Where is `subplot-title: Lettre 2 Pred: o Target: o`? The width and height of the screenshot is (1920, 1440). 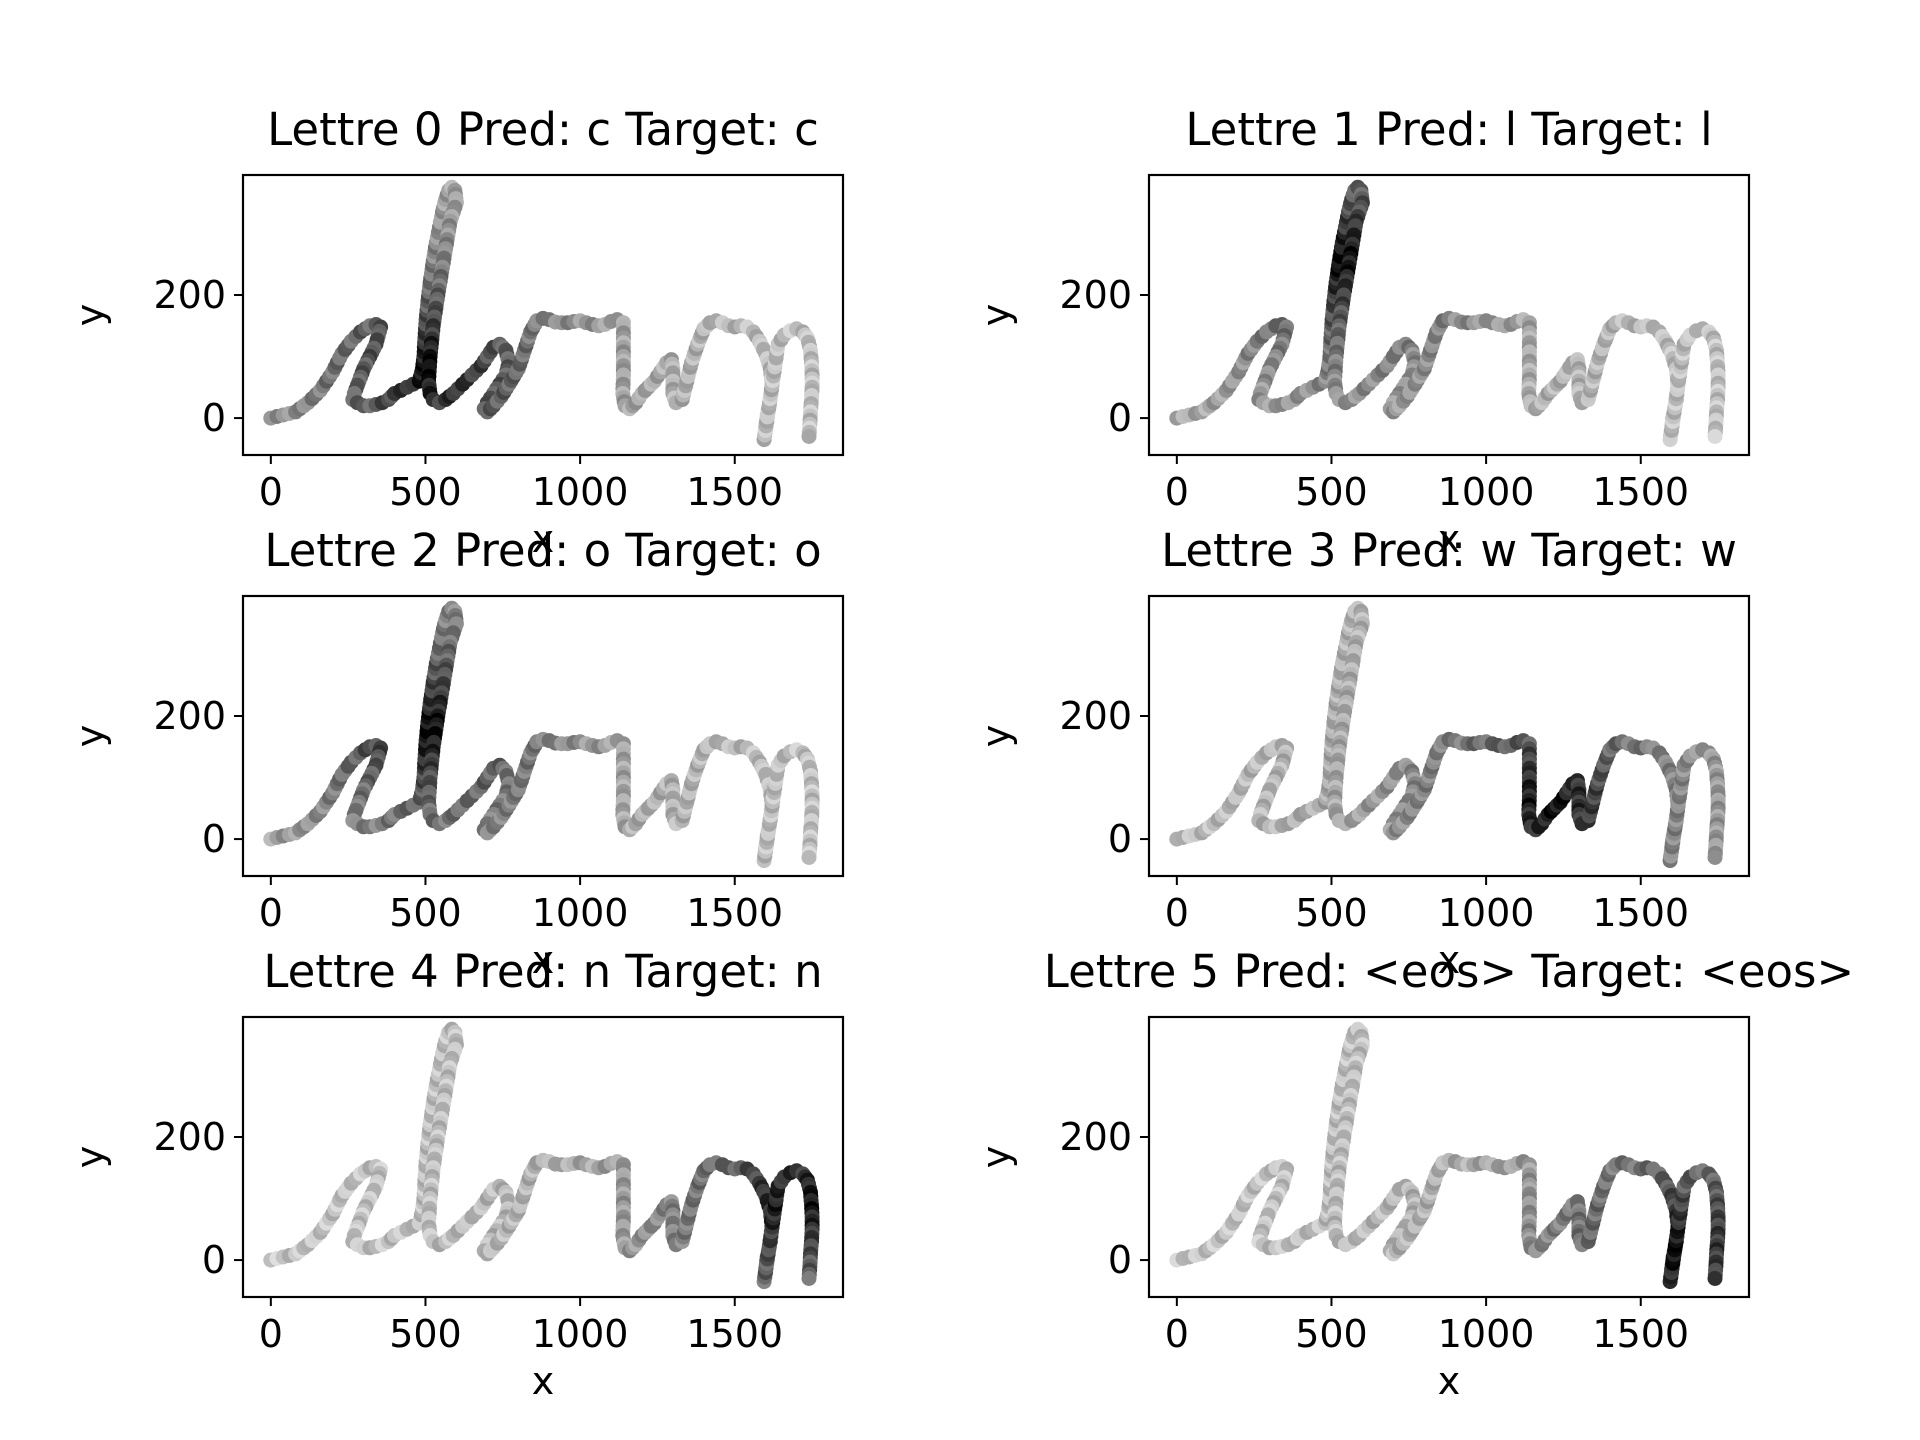
subplot-title: Lettre 2 Pred: o Target: o is located at coordinates (542, 550).